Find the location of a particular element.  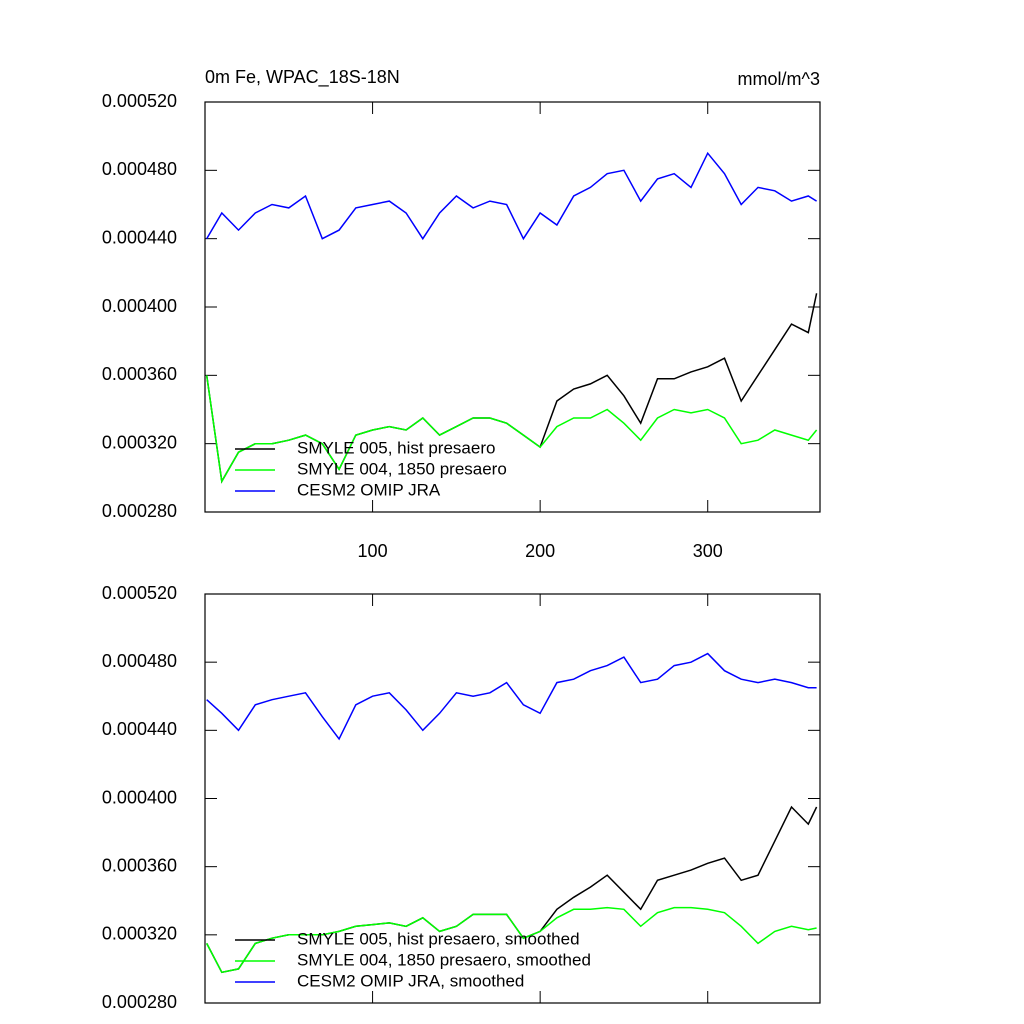

units-label: mmol/m^3 is located at coordinates (779, 79).